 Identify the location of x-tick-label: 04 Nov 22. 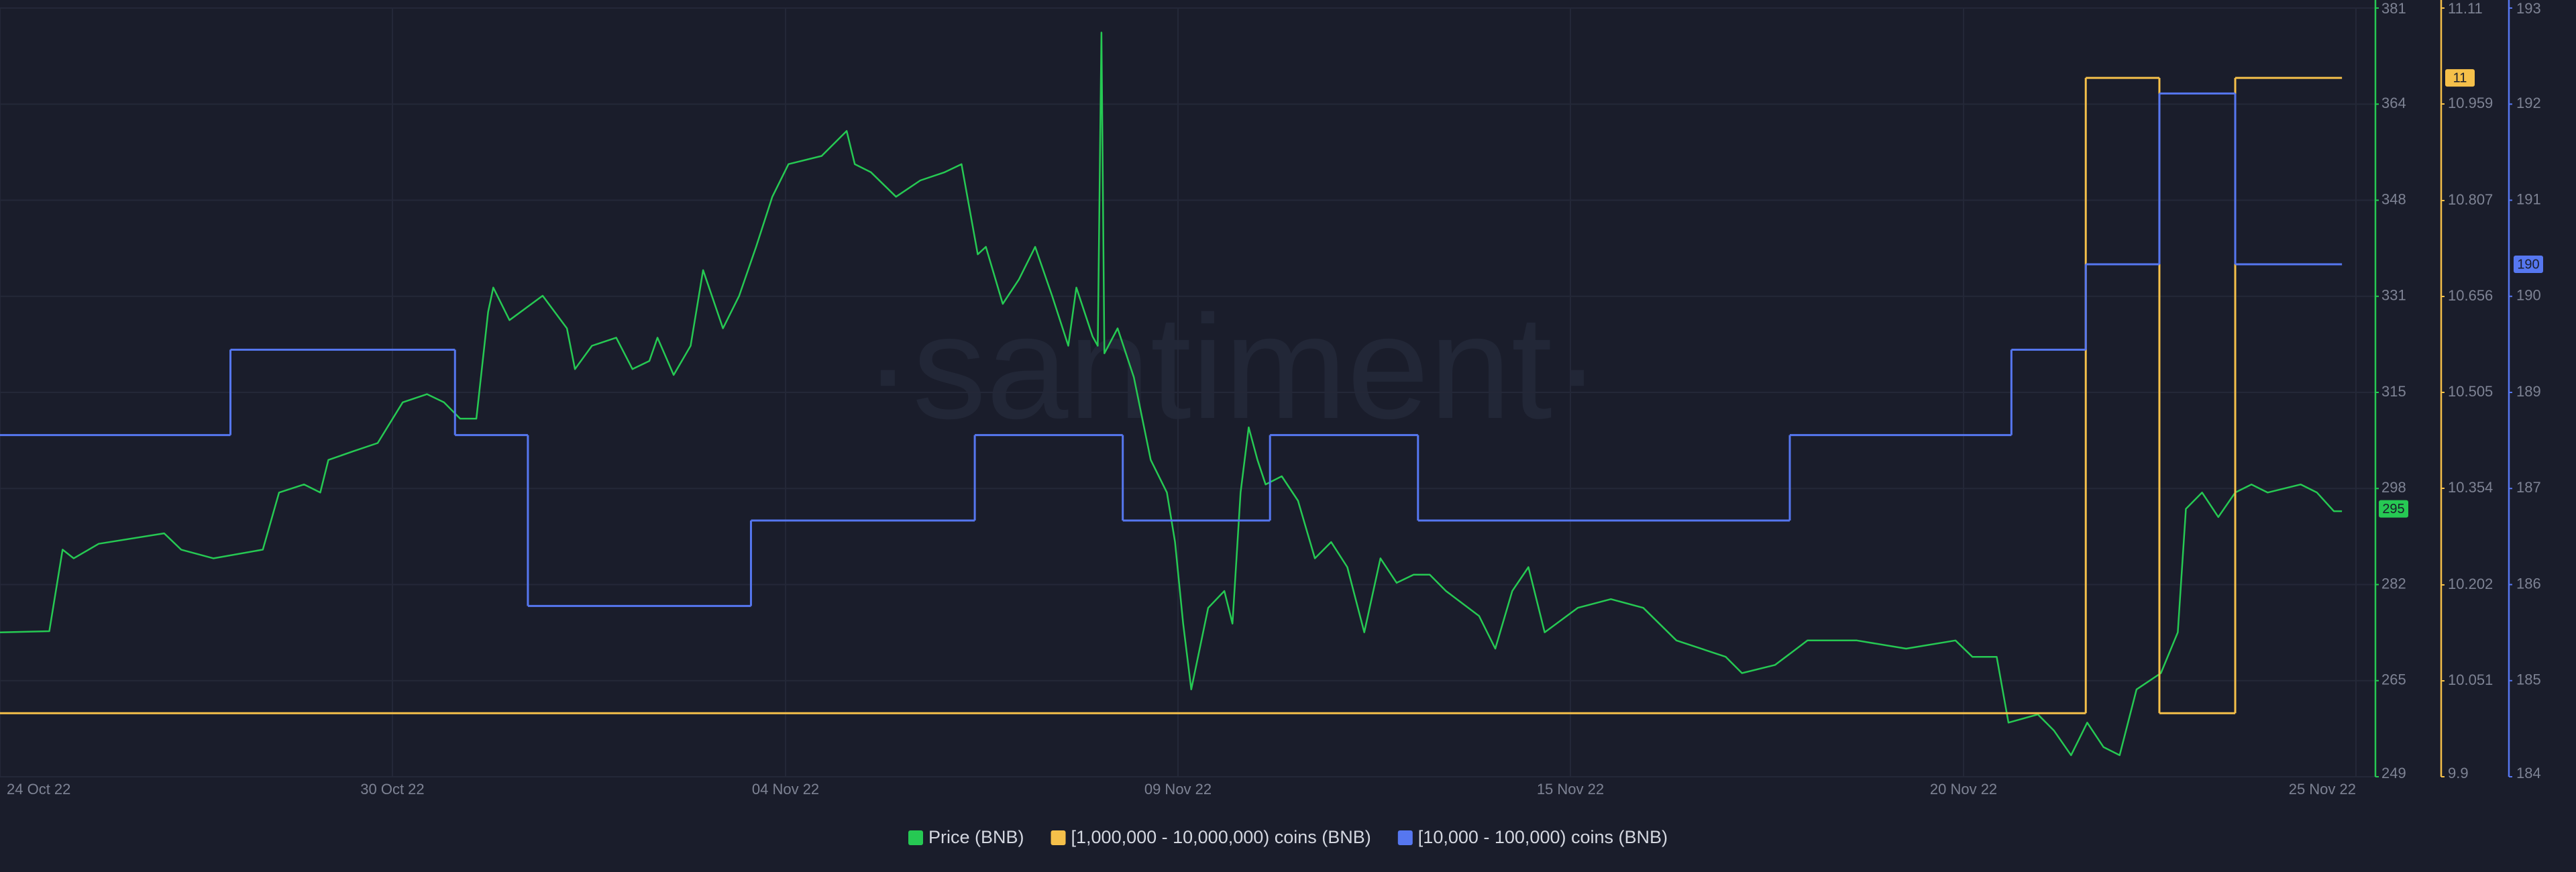
(785, 790).